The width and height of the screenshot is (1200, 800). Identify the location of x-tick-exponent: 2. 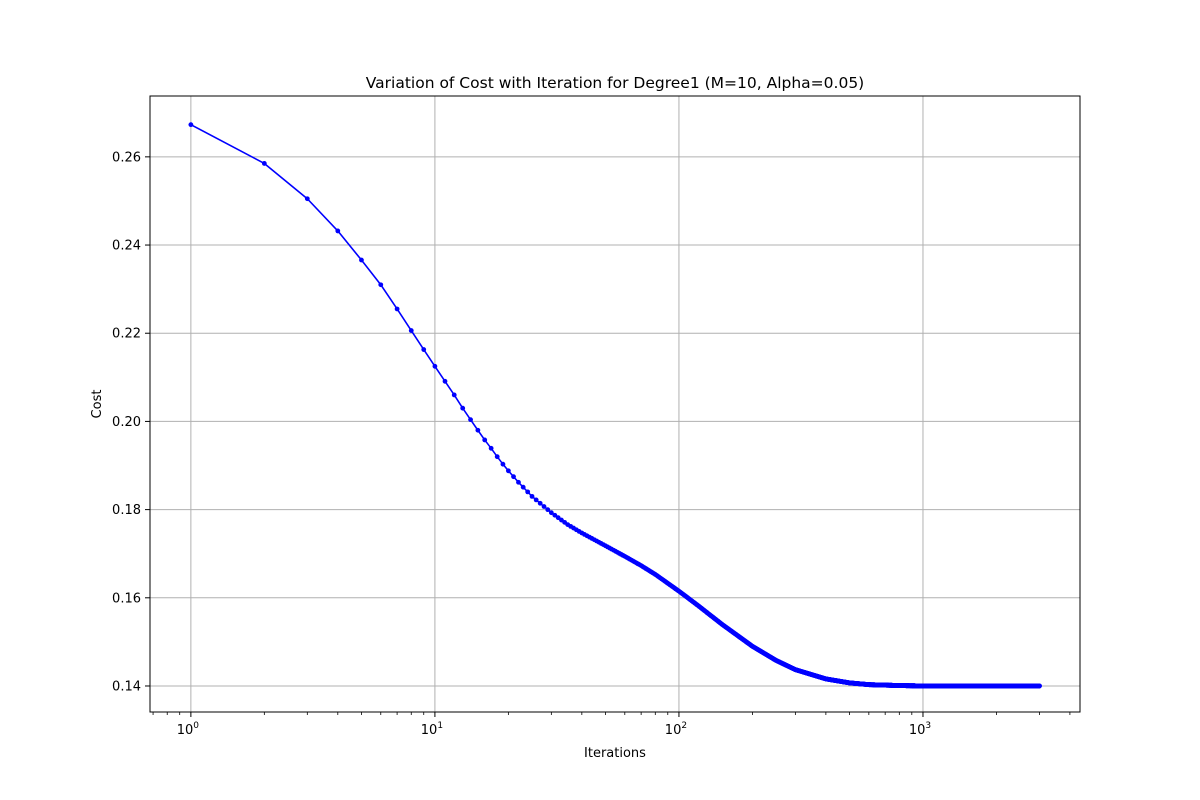
(684, 726).